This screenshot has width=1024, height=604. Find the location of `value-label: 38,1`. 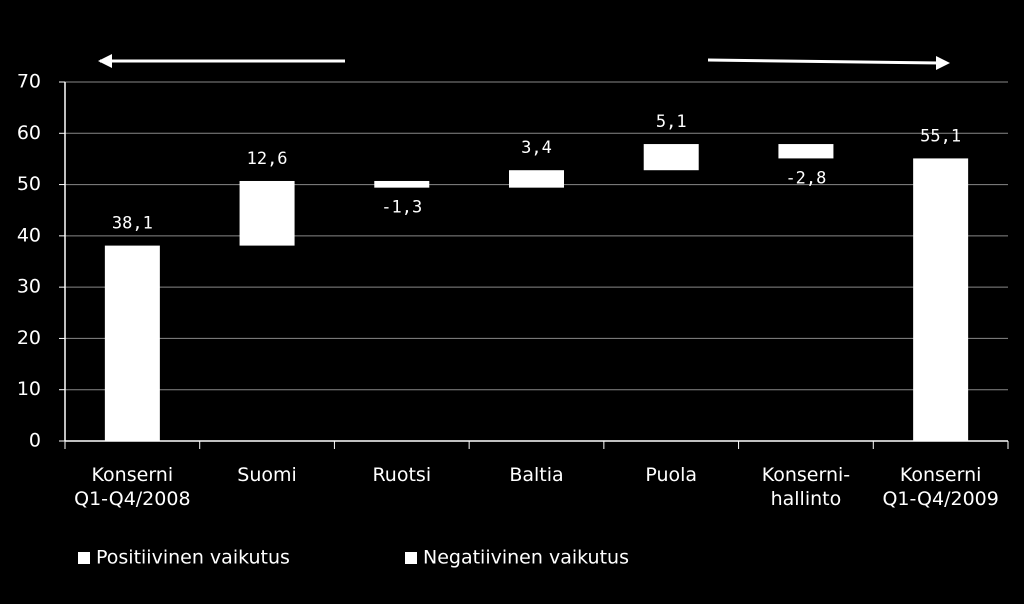

value-label: 38,1 is located at coordinates (132, 224).